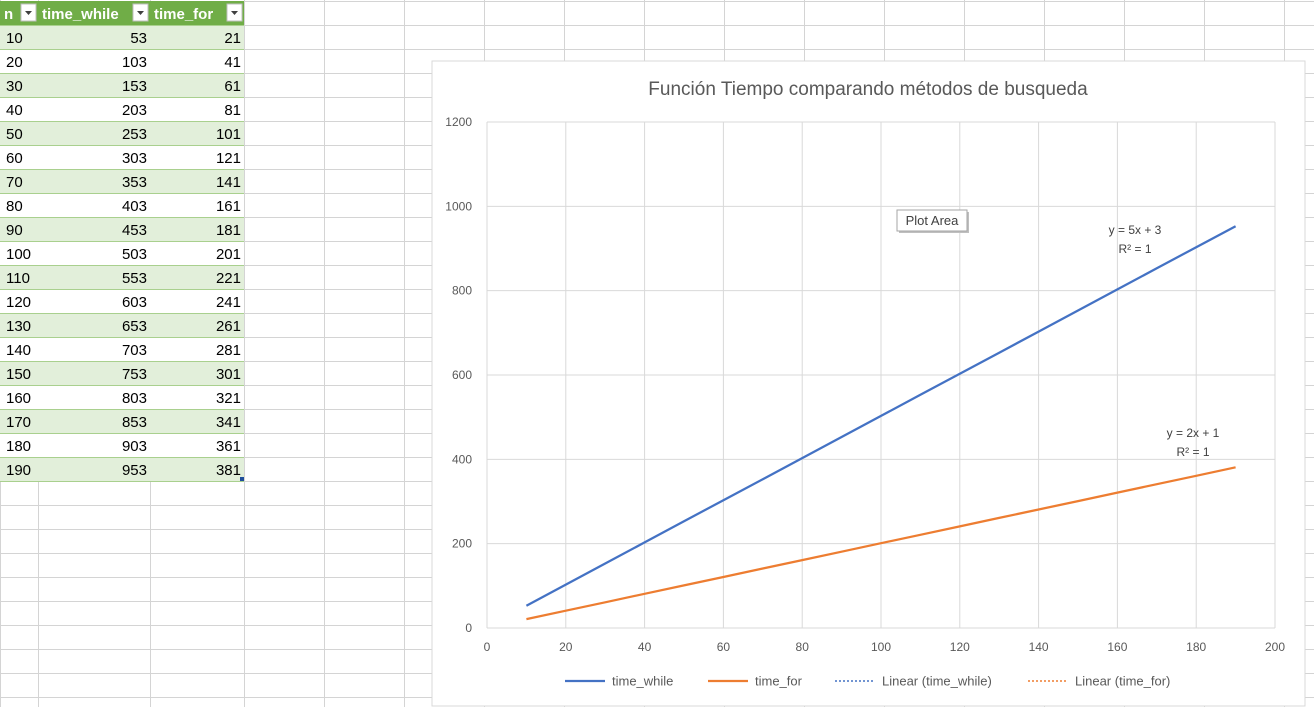  Describe the element at coordinates (228, 302) in the screenshot. I see `table-cell: 241` at that location.